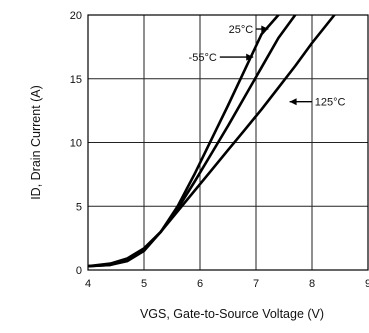 This screenshot has height=333, width=369. I want to click on x-tick-label: 7, so click(256, 284).